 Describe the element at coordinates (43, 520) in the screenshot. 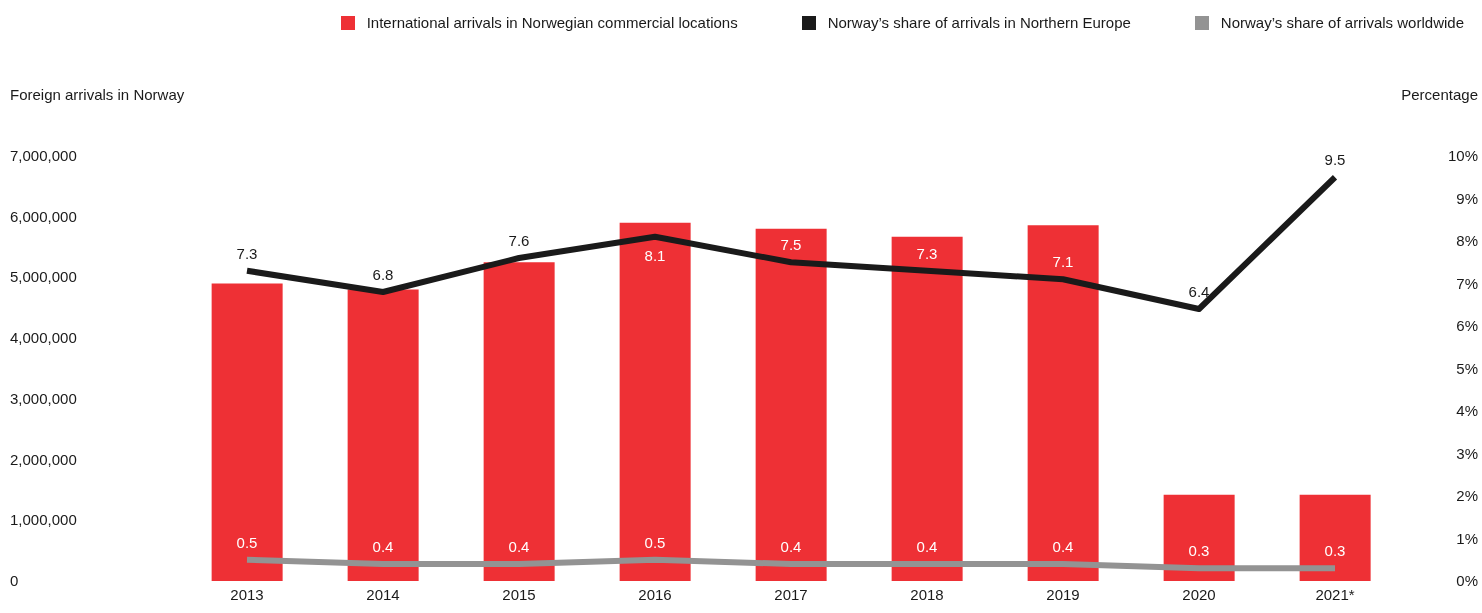

I see `y-tick-label: 1,000,000` at that location.